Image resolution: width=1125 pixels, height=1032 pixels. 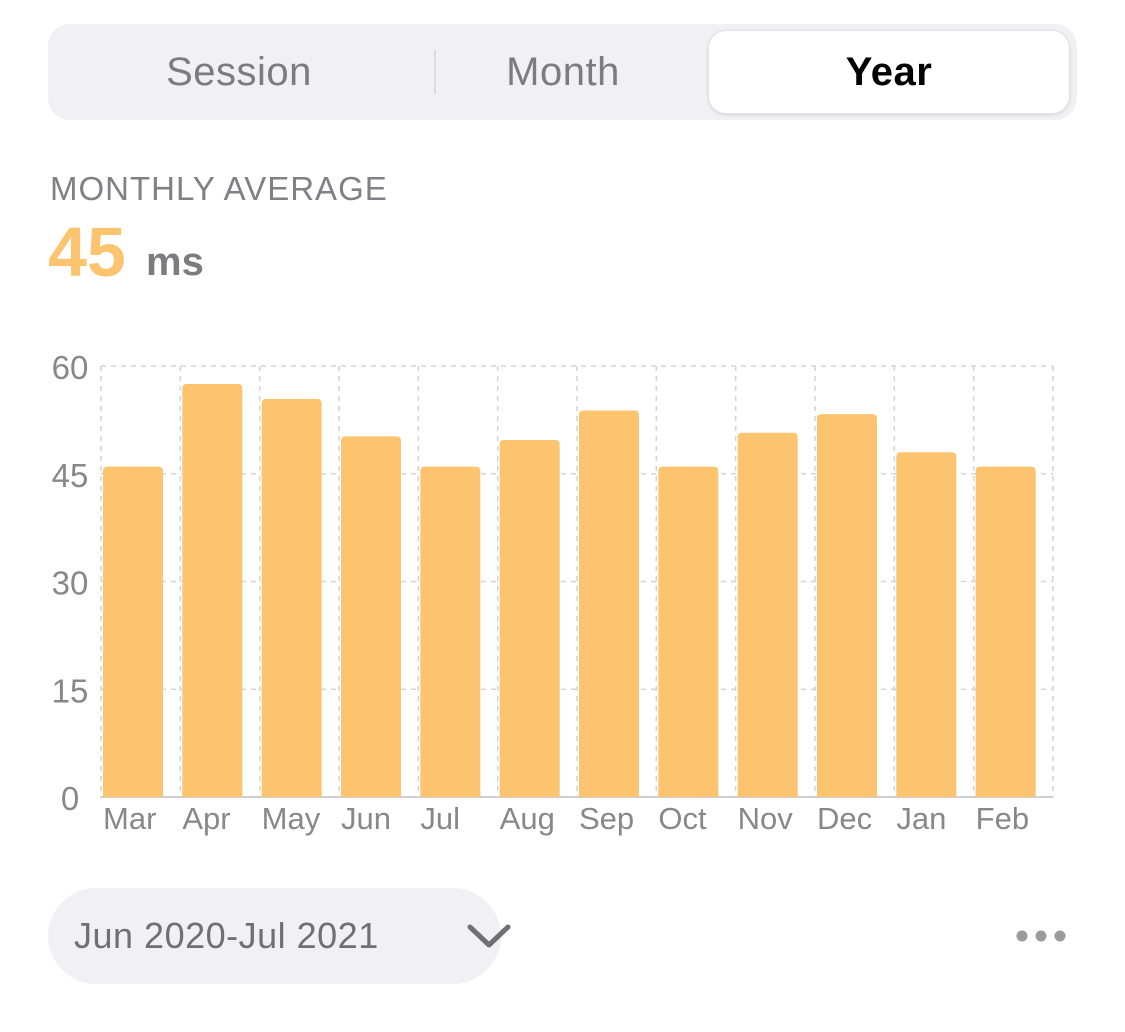 What do you see at coordinates (489, 936) in the screenshot?
I see `chevron-down-icon` at bounding box center [489, 936].